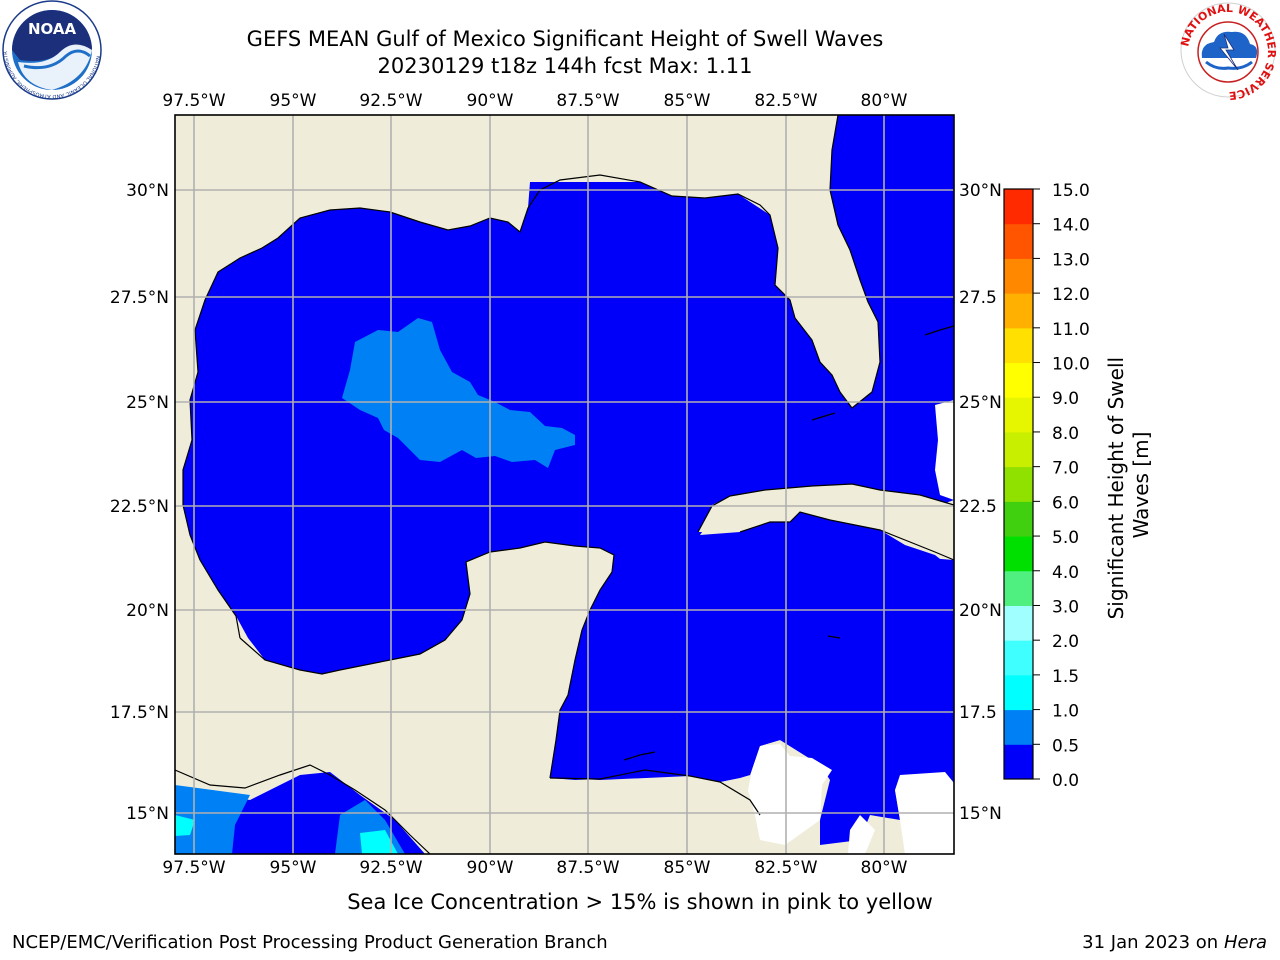 Image resolution: width=1280 pixels, height=960 pixels. Describe the element at coordinates (980, 403) in the screenshot. I see `lat-label-right: 25°N` at that location.